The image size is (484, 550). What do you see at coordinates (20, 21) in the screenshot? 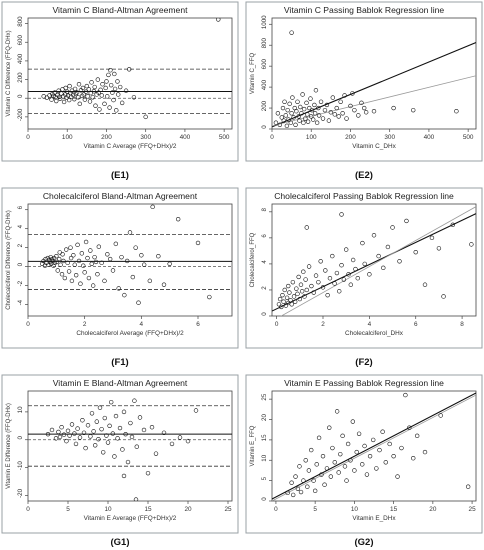
I see `y-tick-label: 800` at bounding box center [20, 21].